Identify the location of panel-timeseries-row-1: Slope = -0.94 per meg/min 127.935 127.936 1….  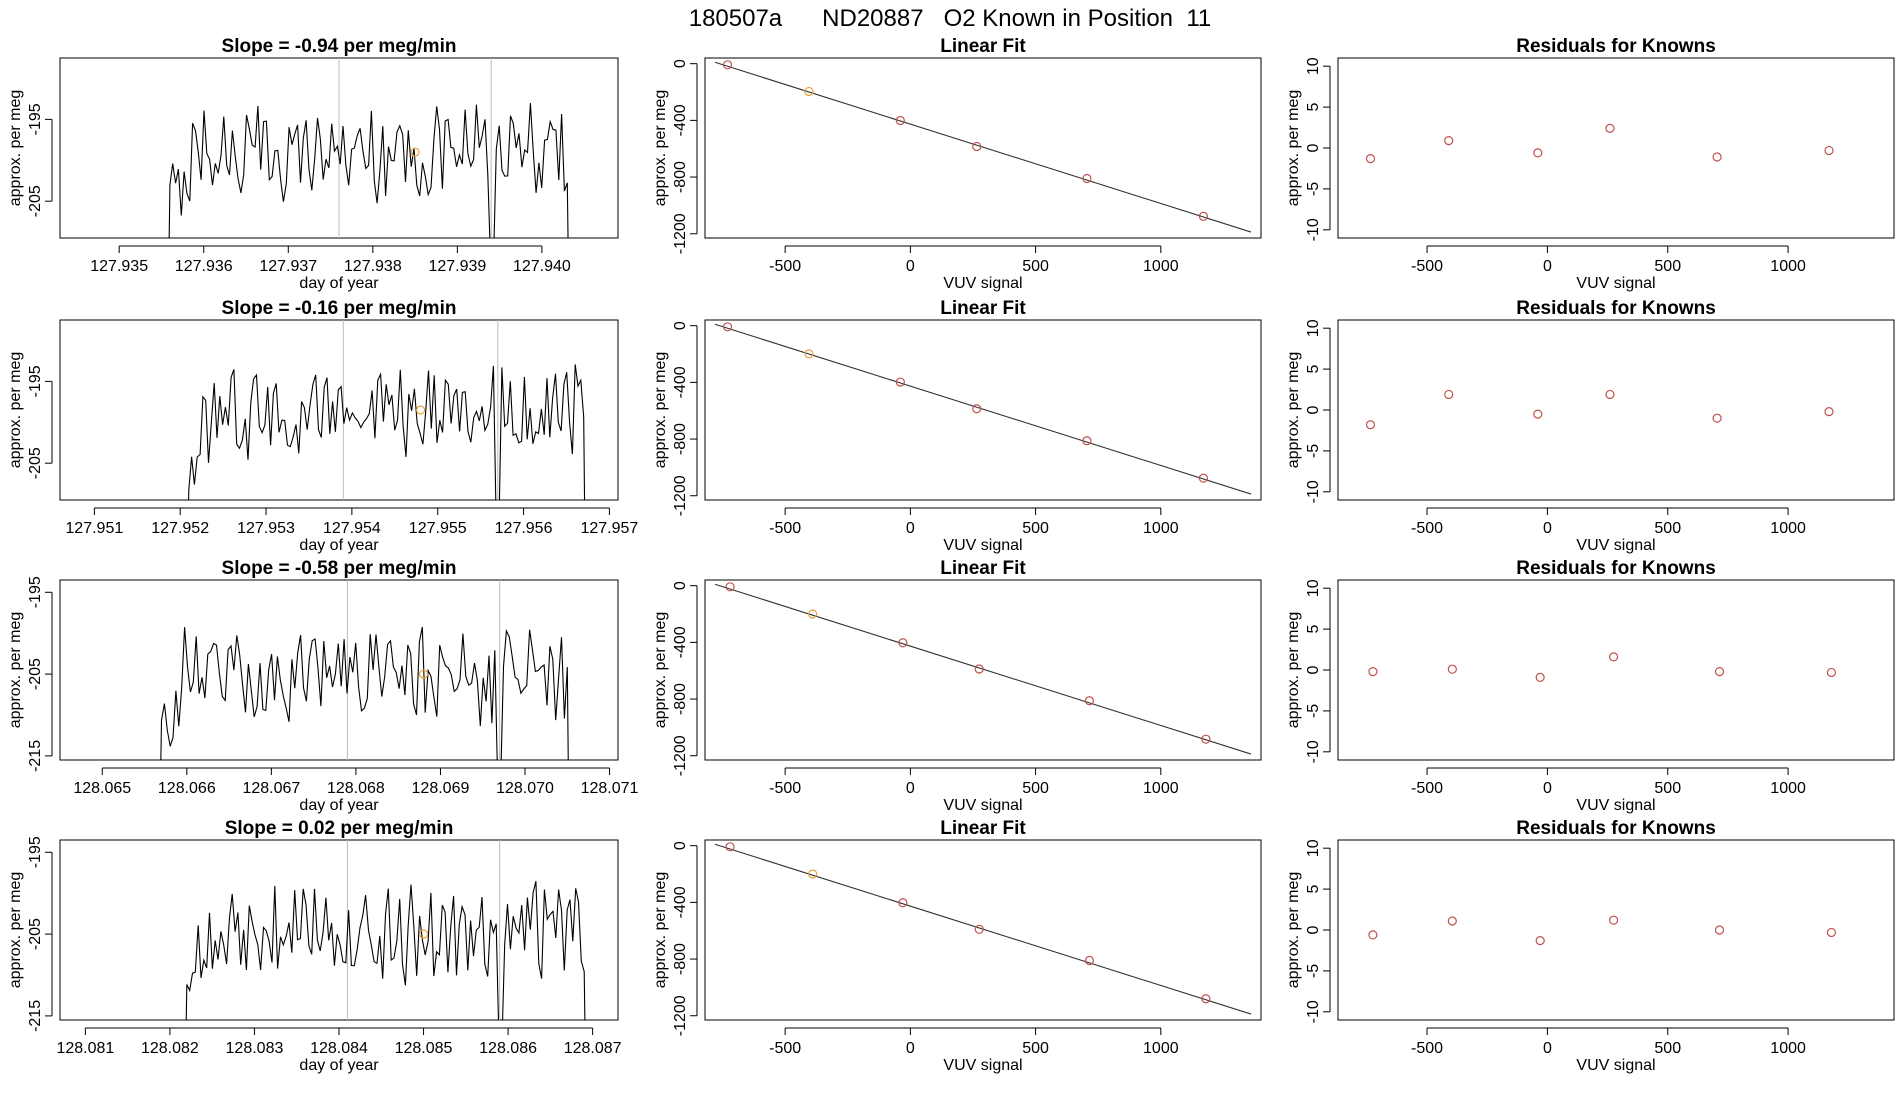
(313, 164).